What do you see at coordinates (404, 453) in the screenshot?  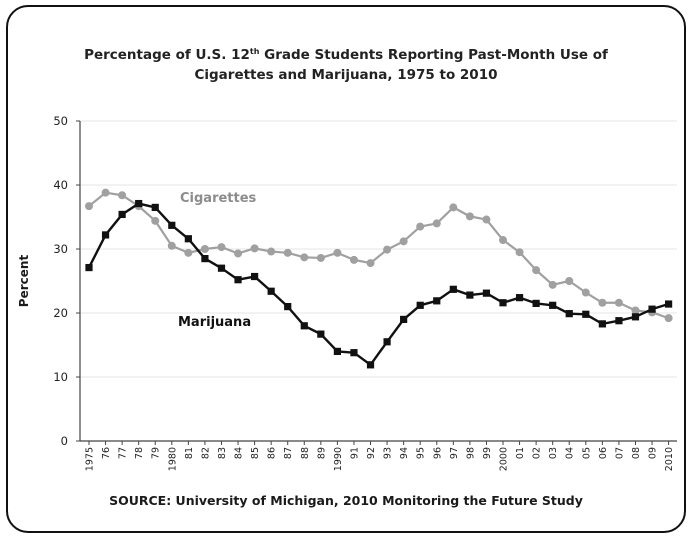 I see `x-tick-label: 94` at bounding box center [404, 453].